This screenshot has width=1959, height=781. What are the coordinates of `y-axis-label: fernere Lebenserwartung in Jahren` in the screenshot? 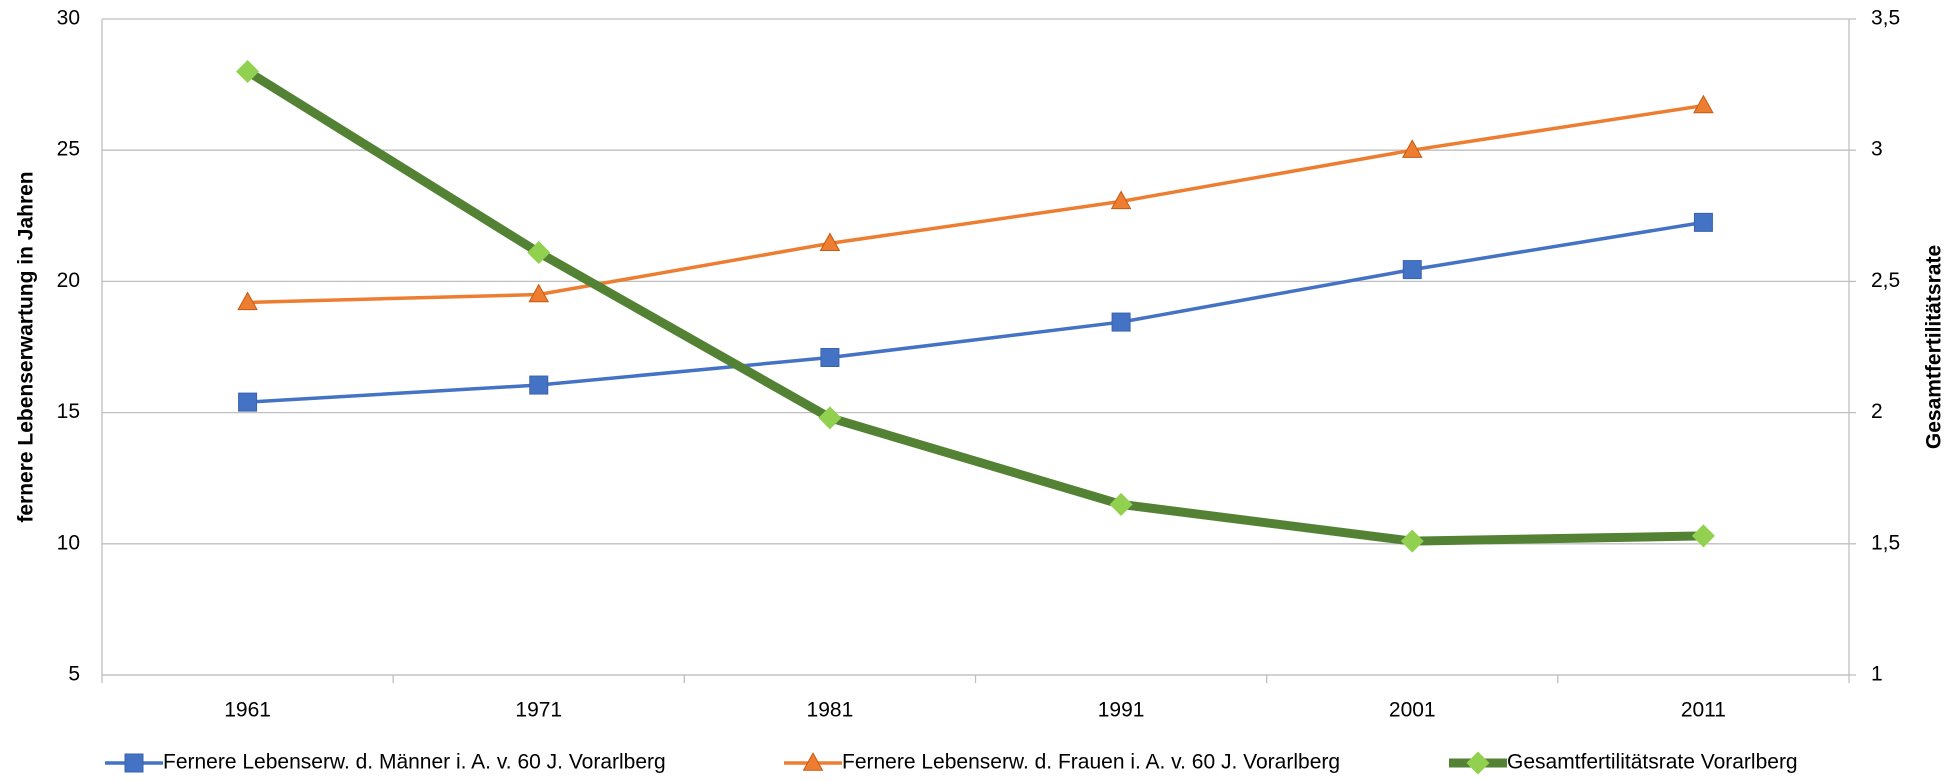 It's located at (26, 346).